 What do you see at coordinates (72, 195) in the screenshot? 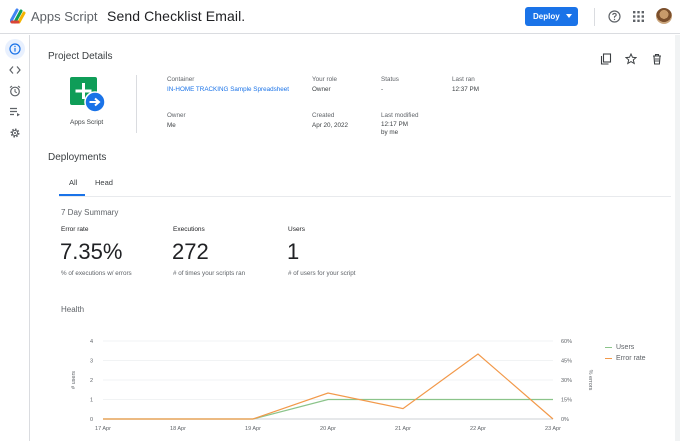
I see `active-tab-indicator` at bounding box center [72, 195].